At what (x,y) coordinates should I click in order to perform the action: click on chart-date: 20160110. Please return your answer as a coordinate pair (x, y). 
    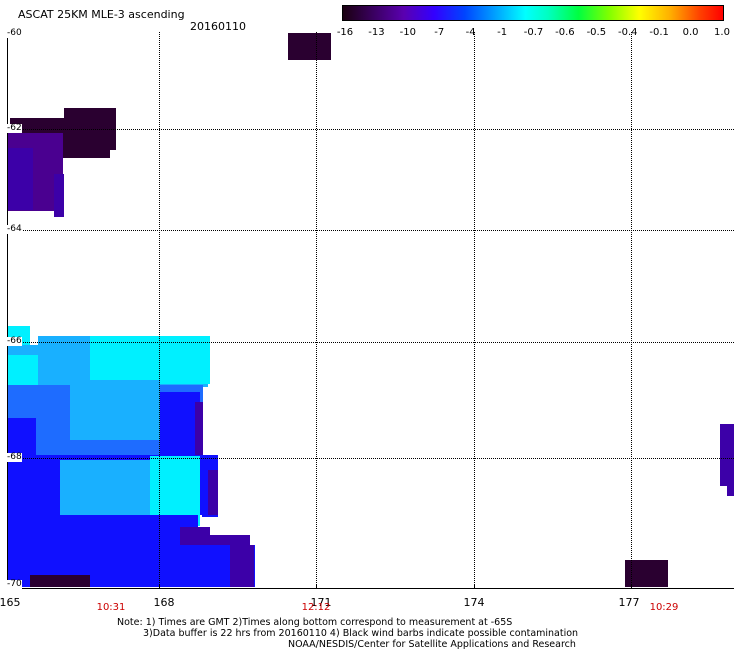
    Looking at the image, I should click on (218, 26).